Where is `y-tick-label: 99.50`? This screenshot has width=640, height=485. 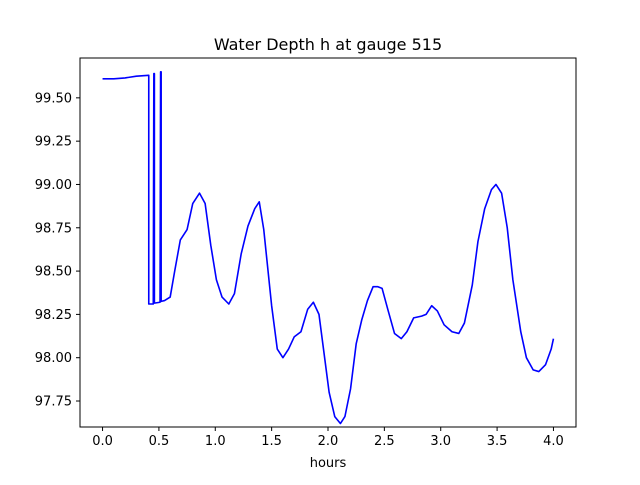
y-tick-label: 99.50 is located at coordinates (53, 98).